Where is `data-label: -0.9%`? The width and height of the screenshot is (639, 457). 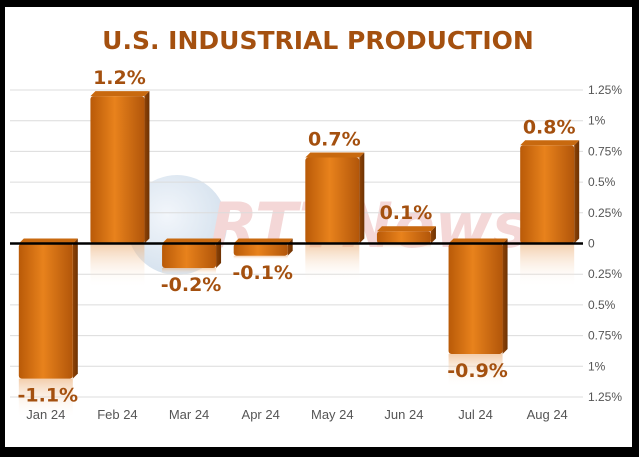
data-label: -0.9% is located at coordinates (477, 371).